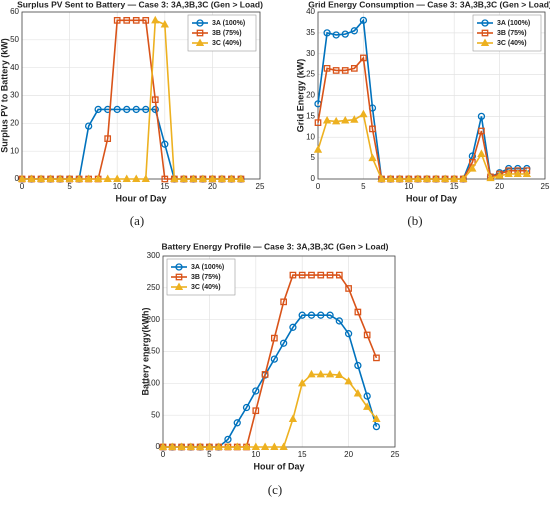  What do you see at coordinates (227, 33) in the screenshot?
I see `legend-label: 3B (75%)` at bounding box center [227, 33].